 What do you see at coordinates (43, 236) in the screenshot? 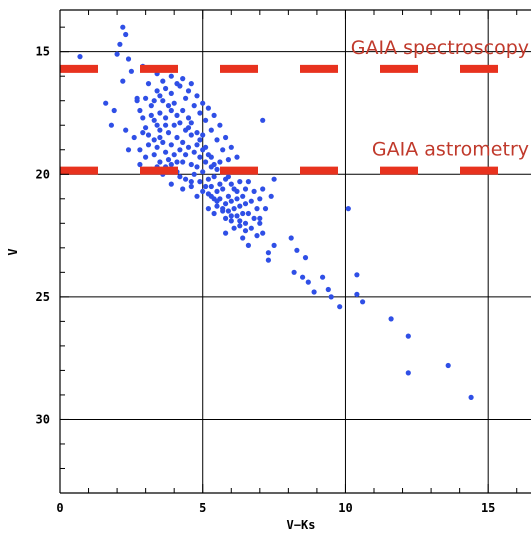
I see `y-tick-labels: 15 20 25 30` at bounding box center [43, 236].